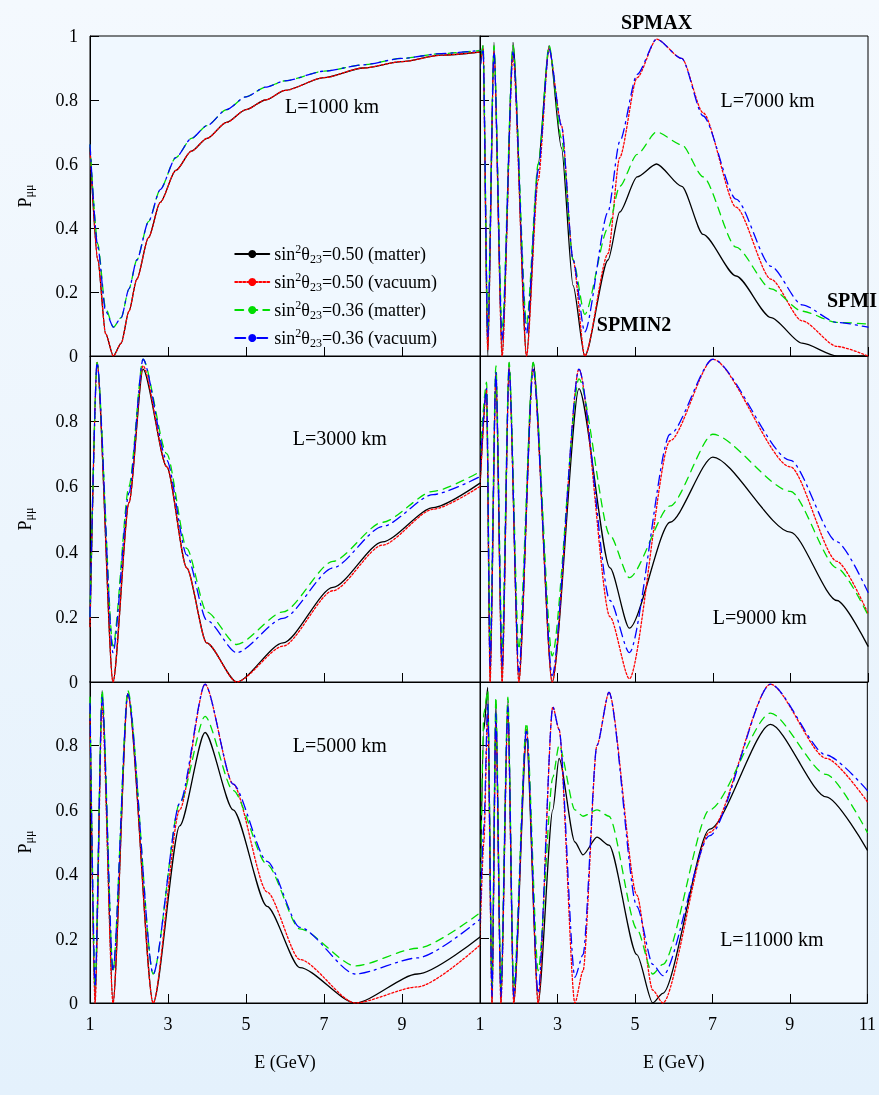 The width and height of the screenshot is (879, 1095). Describe the element at coordinates (768, 100) in the screenshot. I see `annotation: L=7000 km` at that location.